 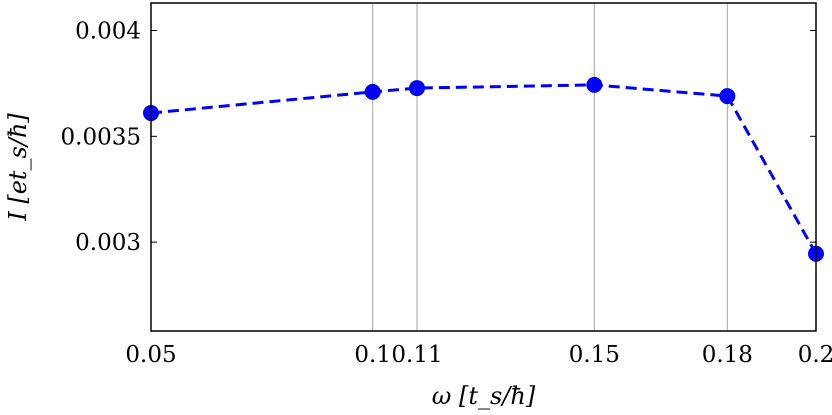 What do you see at coordinates (108, 243) in the screenshot?
I see `y-tick-label: 0.003` at bounding box center [108, 243].